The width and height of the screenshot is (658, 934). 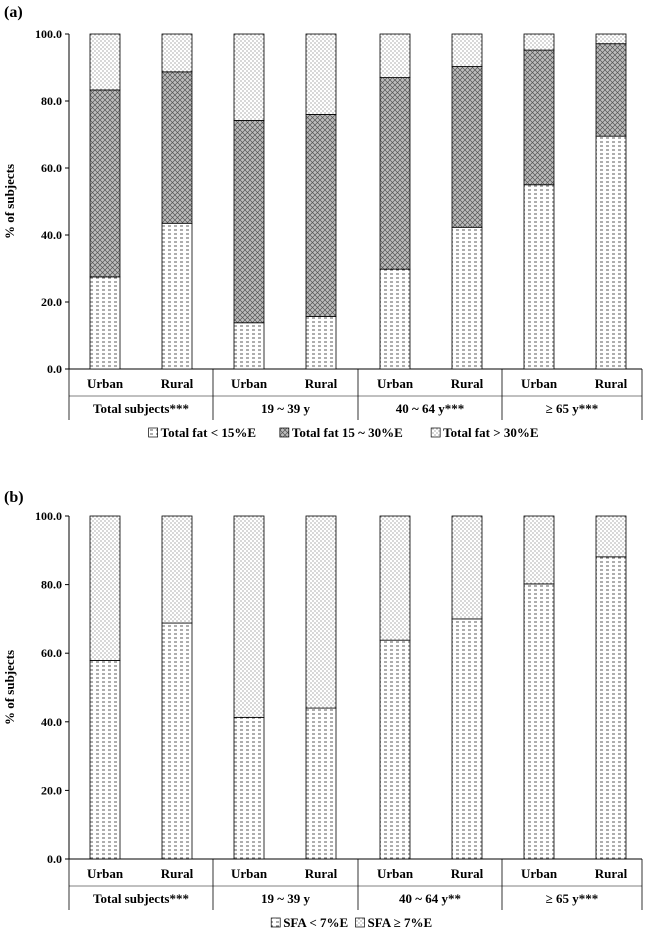 I want to click on legend-label: Total fat 15 ~ 30%E, so click(x=347, y=432).